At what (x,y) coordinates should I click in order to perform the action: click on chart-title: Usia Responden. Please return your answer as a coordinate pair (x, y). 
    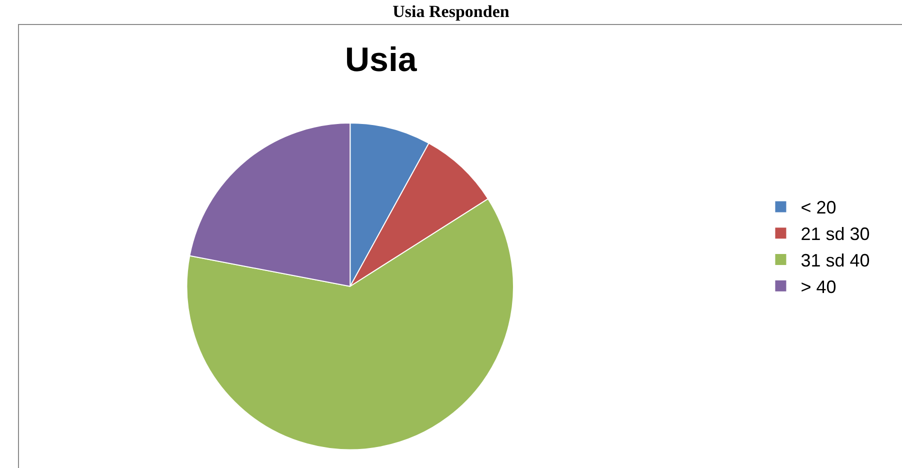
    Looking at the image, I should click on (451, 12).